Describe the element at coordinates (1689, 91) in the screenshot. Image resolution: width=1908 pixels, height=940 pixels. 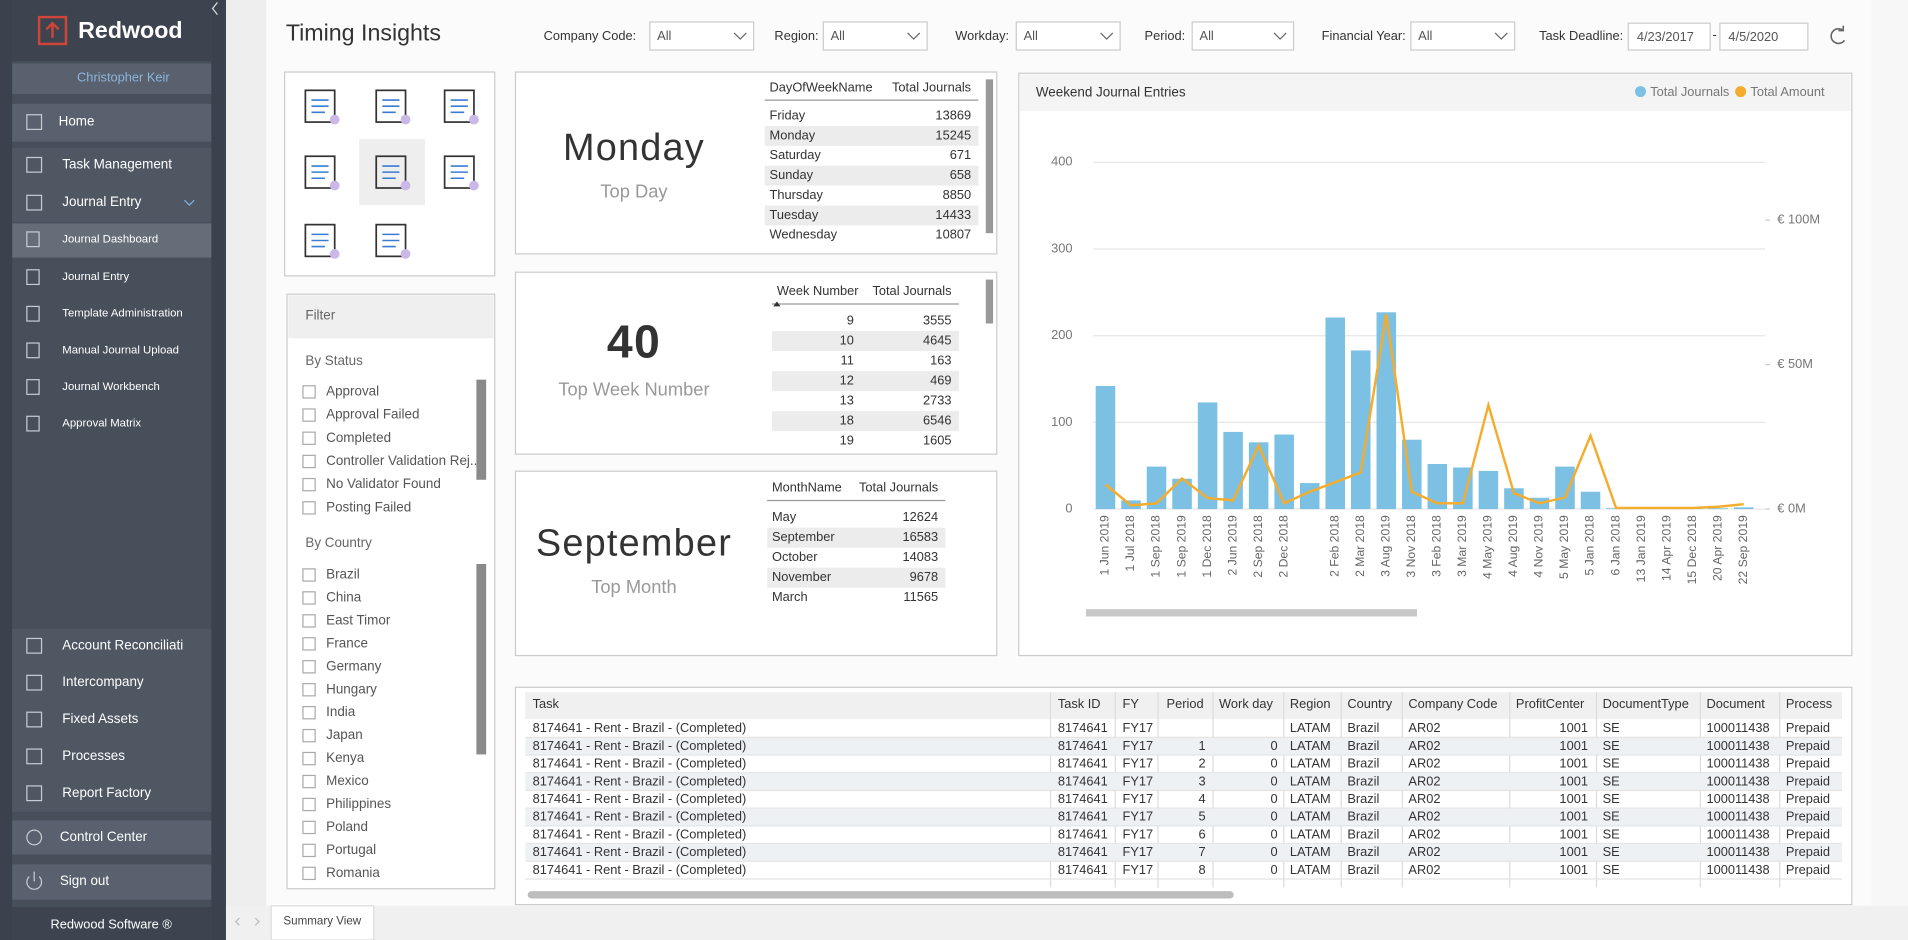
I see `legend-label: Total Journals` at that location.